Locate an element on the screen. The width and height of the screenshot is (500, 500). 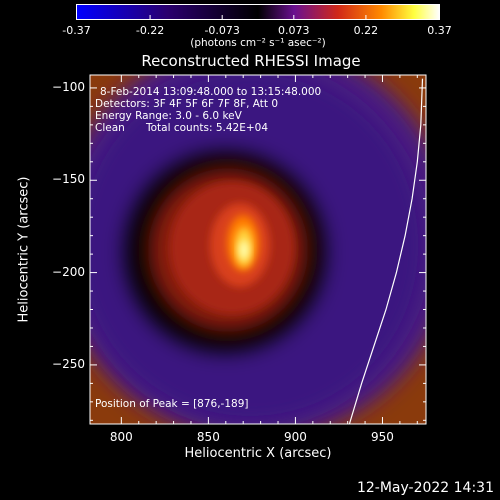
footer-timestamp: 12-May-2022 14:31 is located at coordinates (425, 488).